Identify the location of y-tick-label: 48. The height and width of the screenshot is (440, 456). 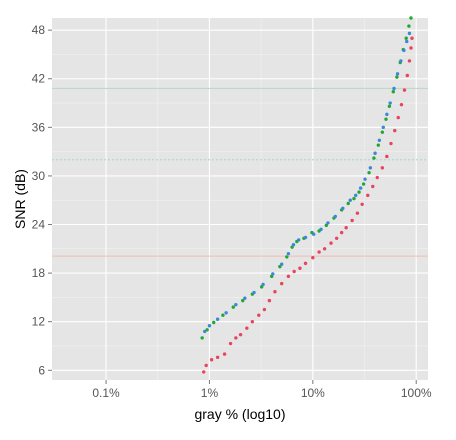
(39, 30).